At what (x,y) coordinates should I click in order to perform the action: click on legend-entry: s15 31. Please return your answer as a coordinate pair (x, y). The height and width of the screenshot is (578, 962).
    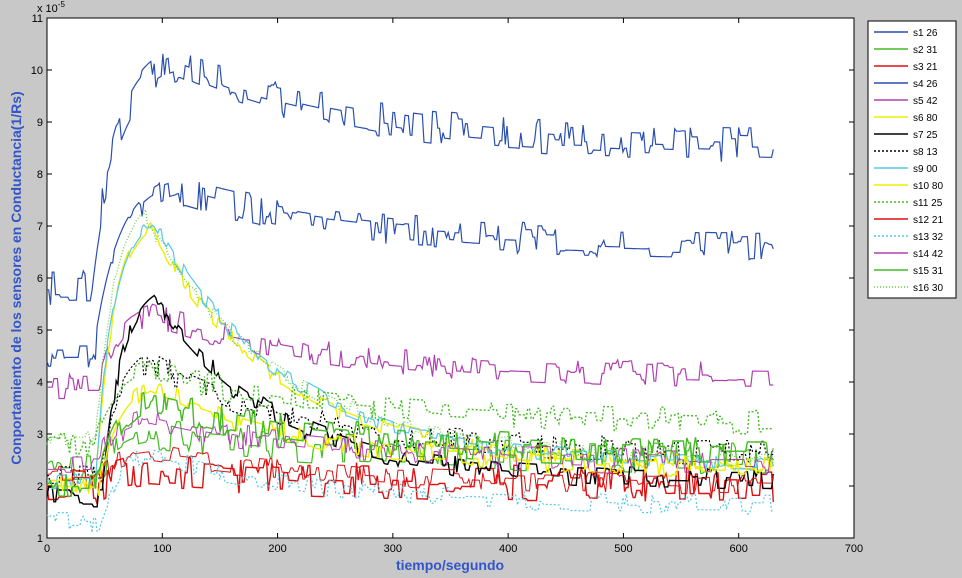
    Looking at the image, I should click on (928, 271).